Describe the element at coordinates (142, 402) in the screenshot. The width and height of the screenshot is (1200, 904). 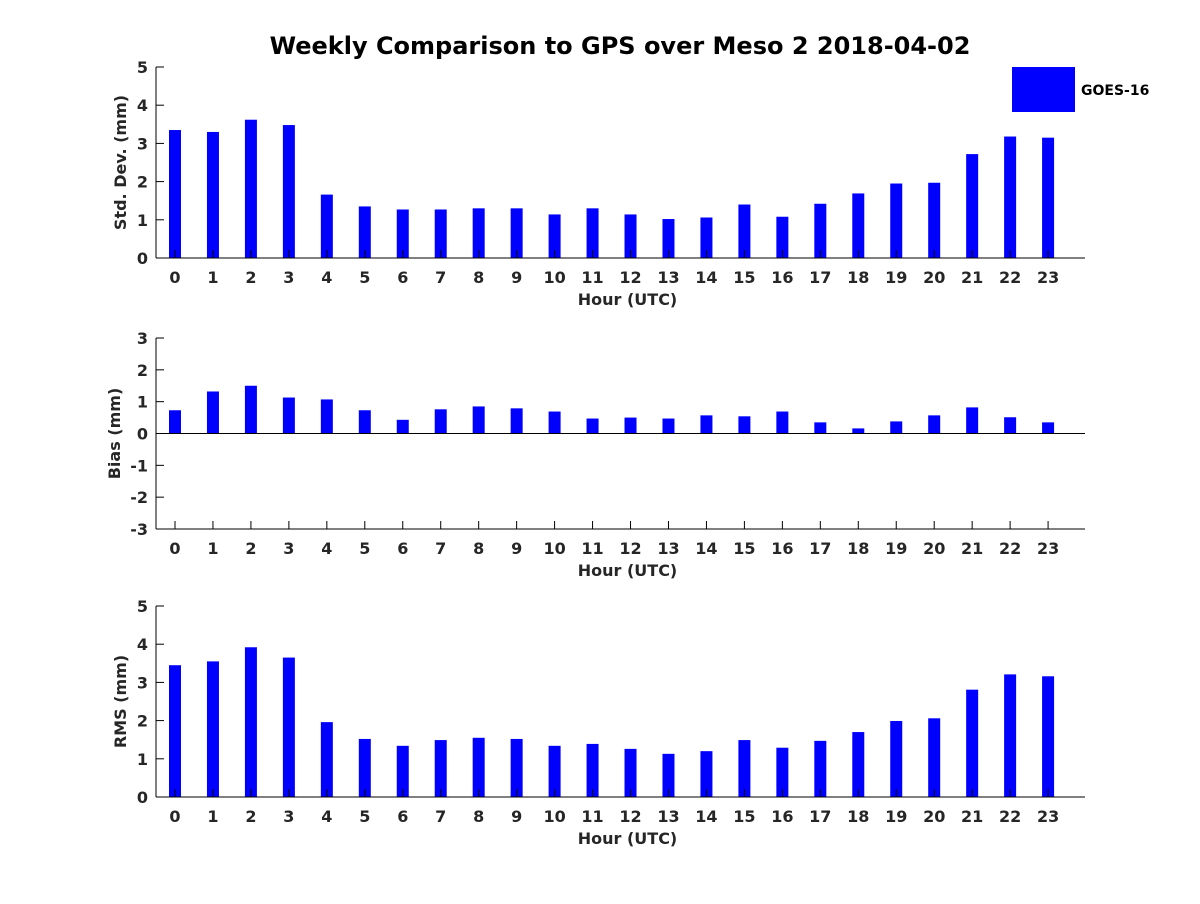
I see `bias-y-tick-label: 1` at that location.